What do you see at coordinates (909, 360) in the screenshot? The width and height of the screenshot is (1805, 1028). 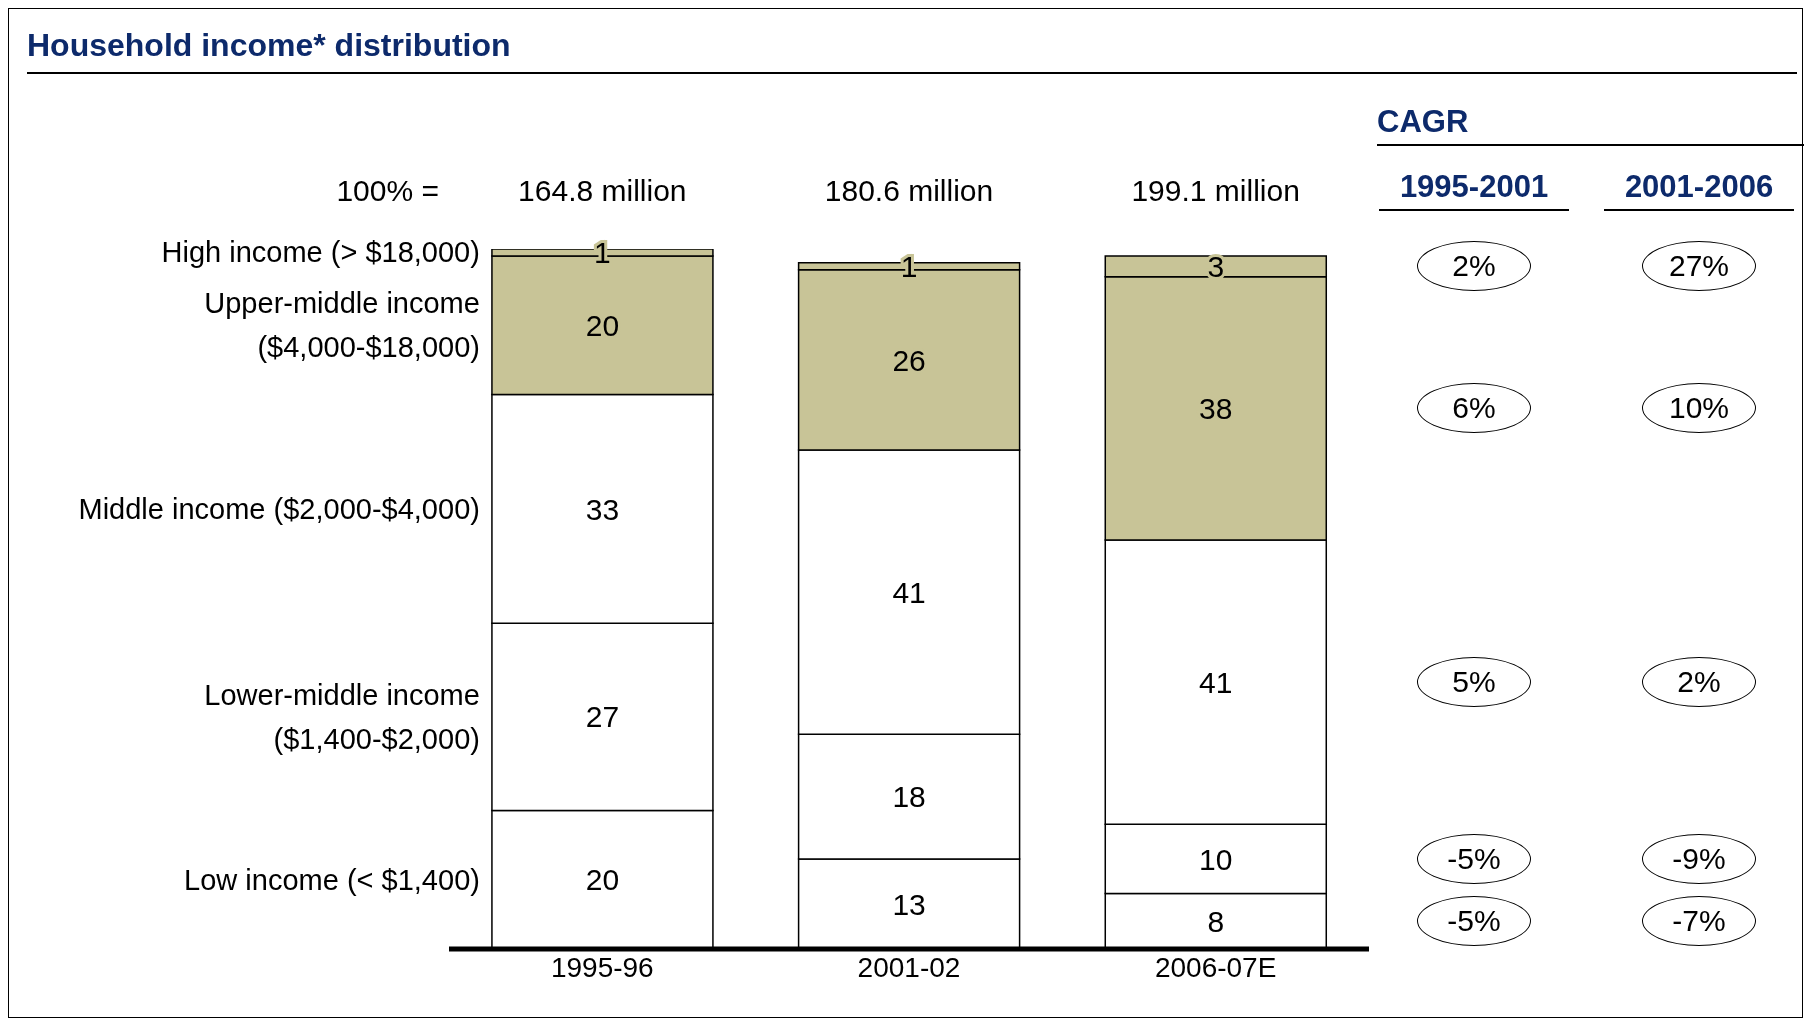 I see `data-label: 26` at bounding box center [909, 360].